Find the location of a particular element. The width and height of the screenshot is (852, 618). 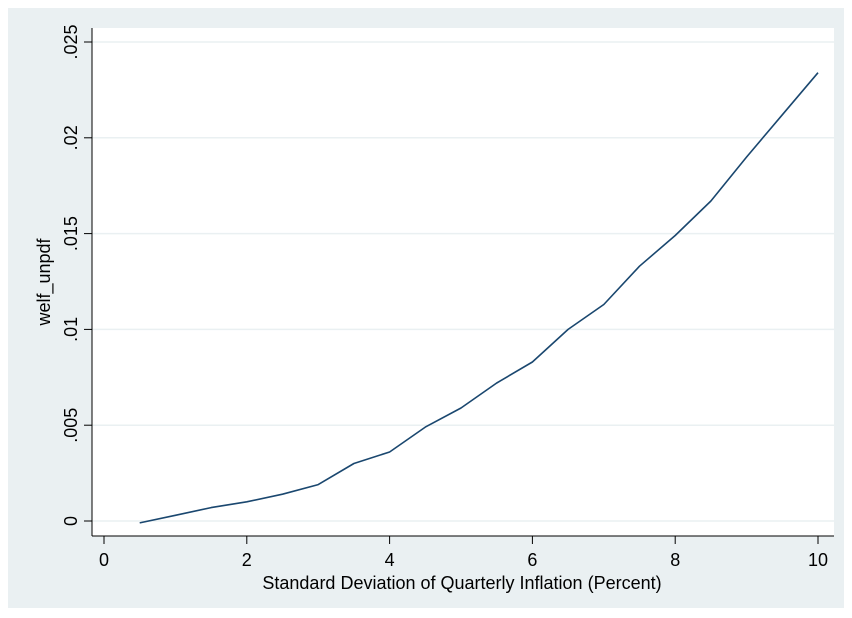

y-ticks: 0 .005 .01 .015 .02 .025 is located at coordinates (76, 275).